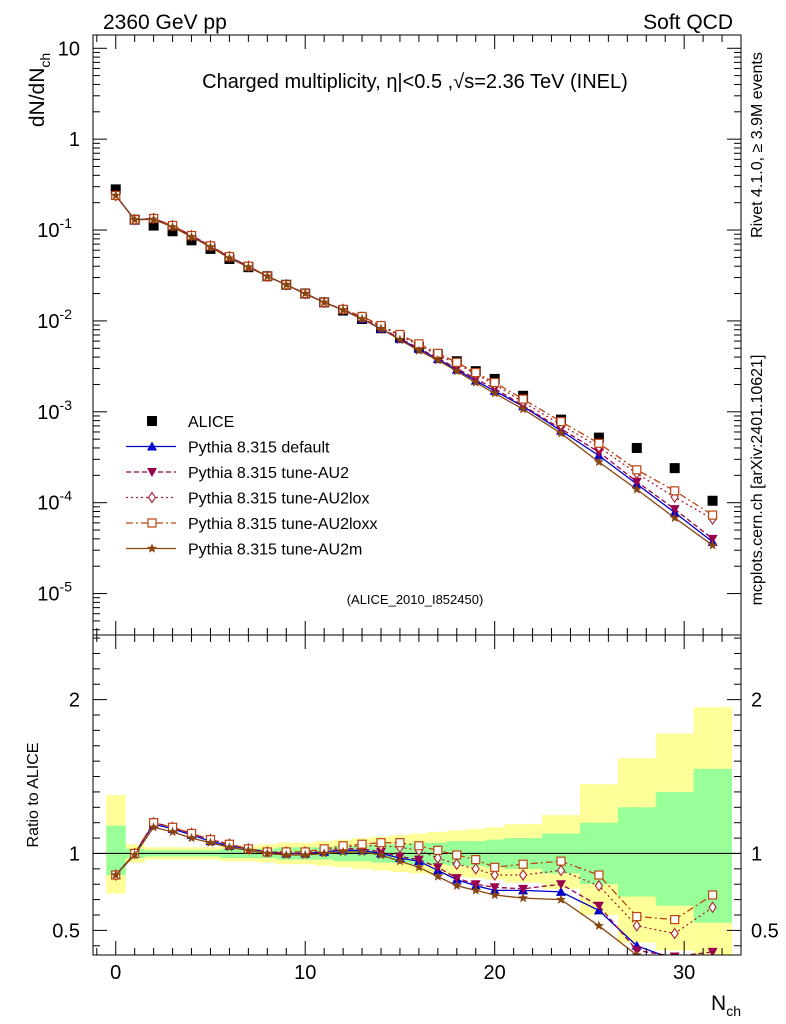  Describe the element at coordinates (152, 523) in the screenshot. I see `legend-marker-au2loxx` at that location.